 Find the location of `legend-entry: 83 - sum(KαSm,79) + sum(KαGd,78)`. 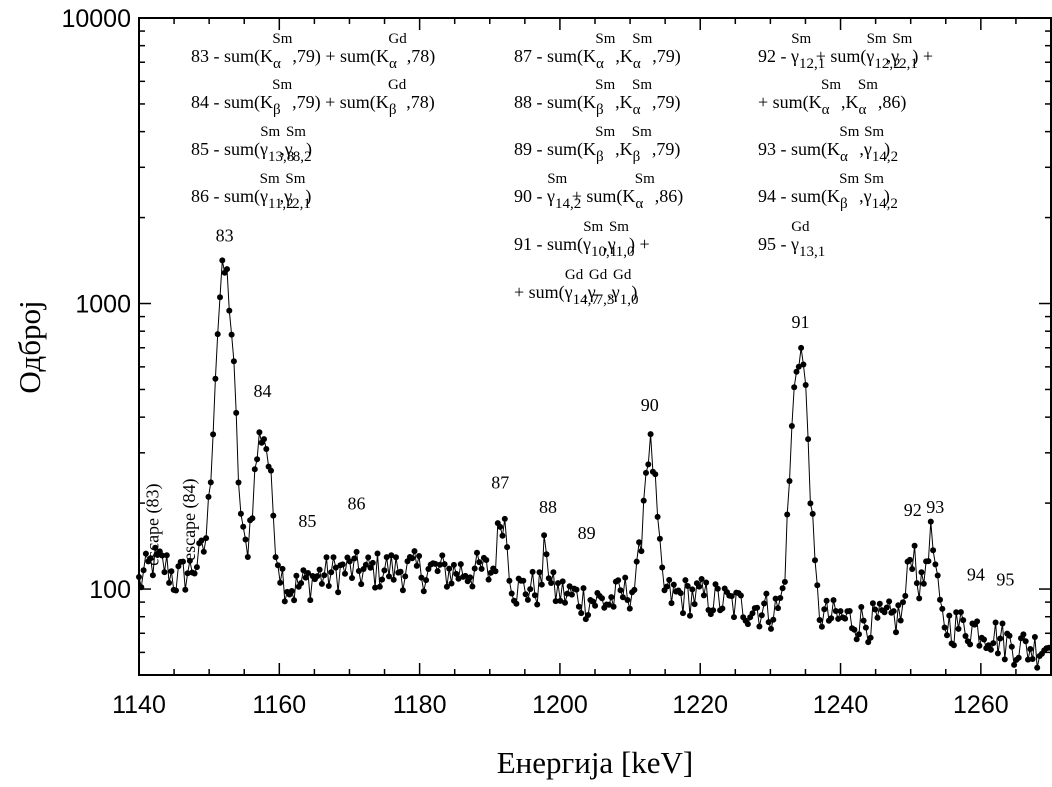

legend-entry: 83 - sum(KαSm,79) + sum(KαGd,78) is located at coordinates (313, 51).